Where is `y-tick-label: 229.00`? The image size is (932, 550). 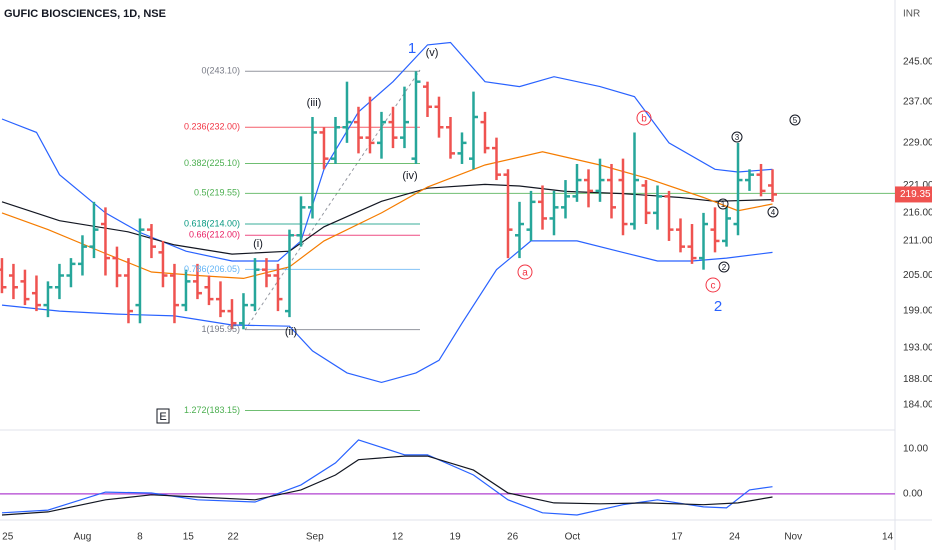 y-tick-label: 229.00 is located at coordinates (917, 143).